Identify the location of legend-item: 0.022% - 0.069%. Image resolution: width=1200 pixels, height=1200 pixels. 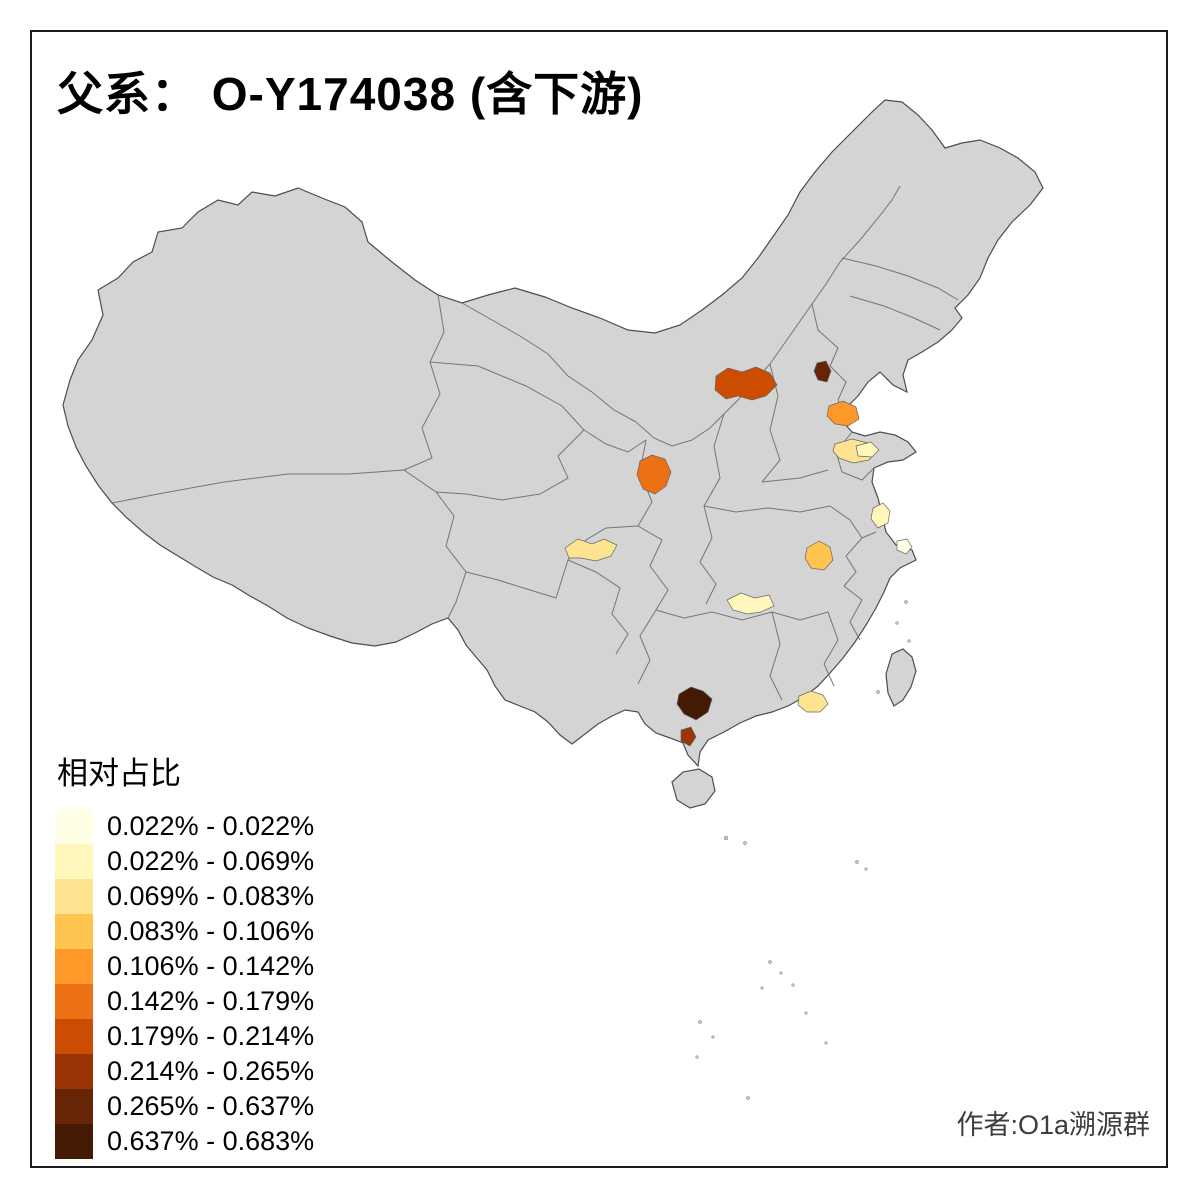
(184, 861).